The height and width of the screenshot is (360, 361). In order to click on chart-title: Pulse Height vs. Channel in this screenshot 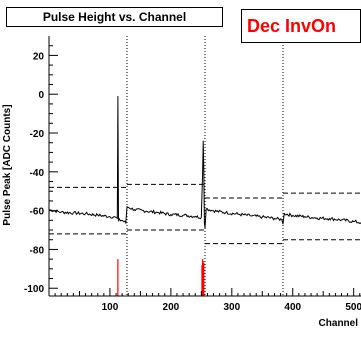, I will do `click(114, 17)`.